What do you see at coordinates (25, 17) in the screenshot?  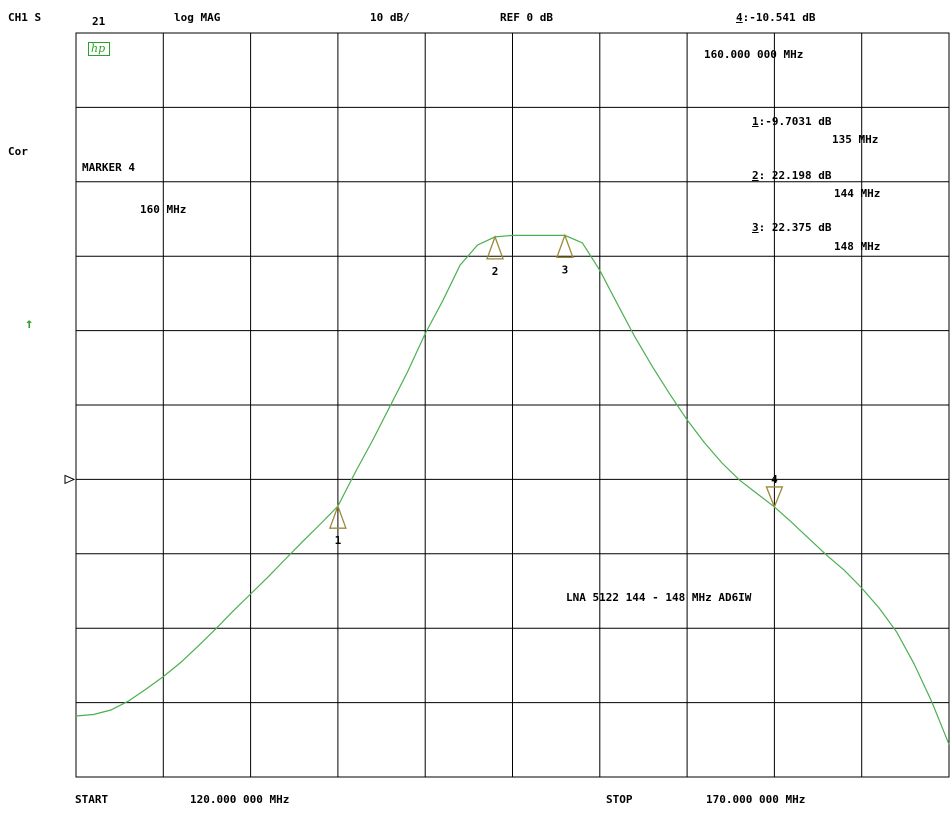 I see `channel-label: CH1 S` at bounding box center [25, 17].